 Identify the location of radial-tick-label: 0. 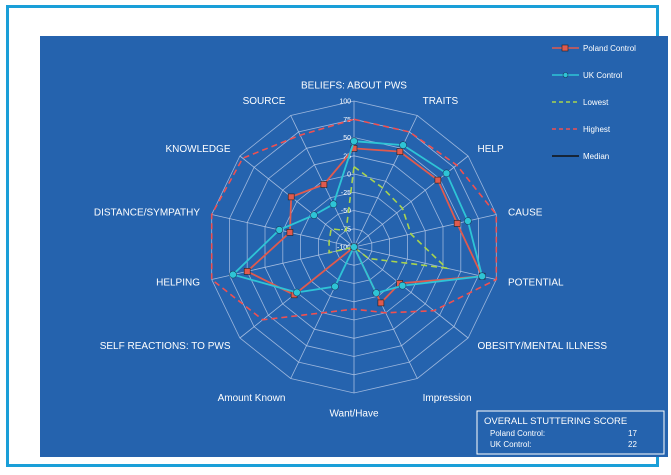
(349, 175).